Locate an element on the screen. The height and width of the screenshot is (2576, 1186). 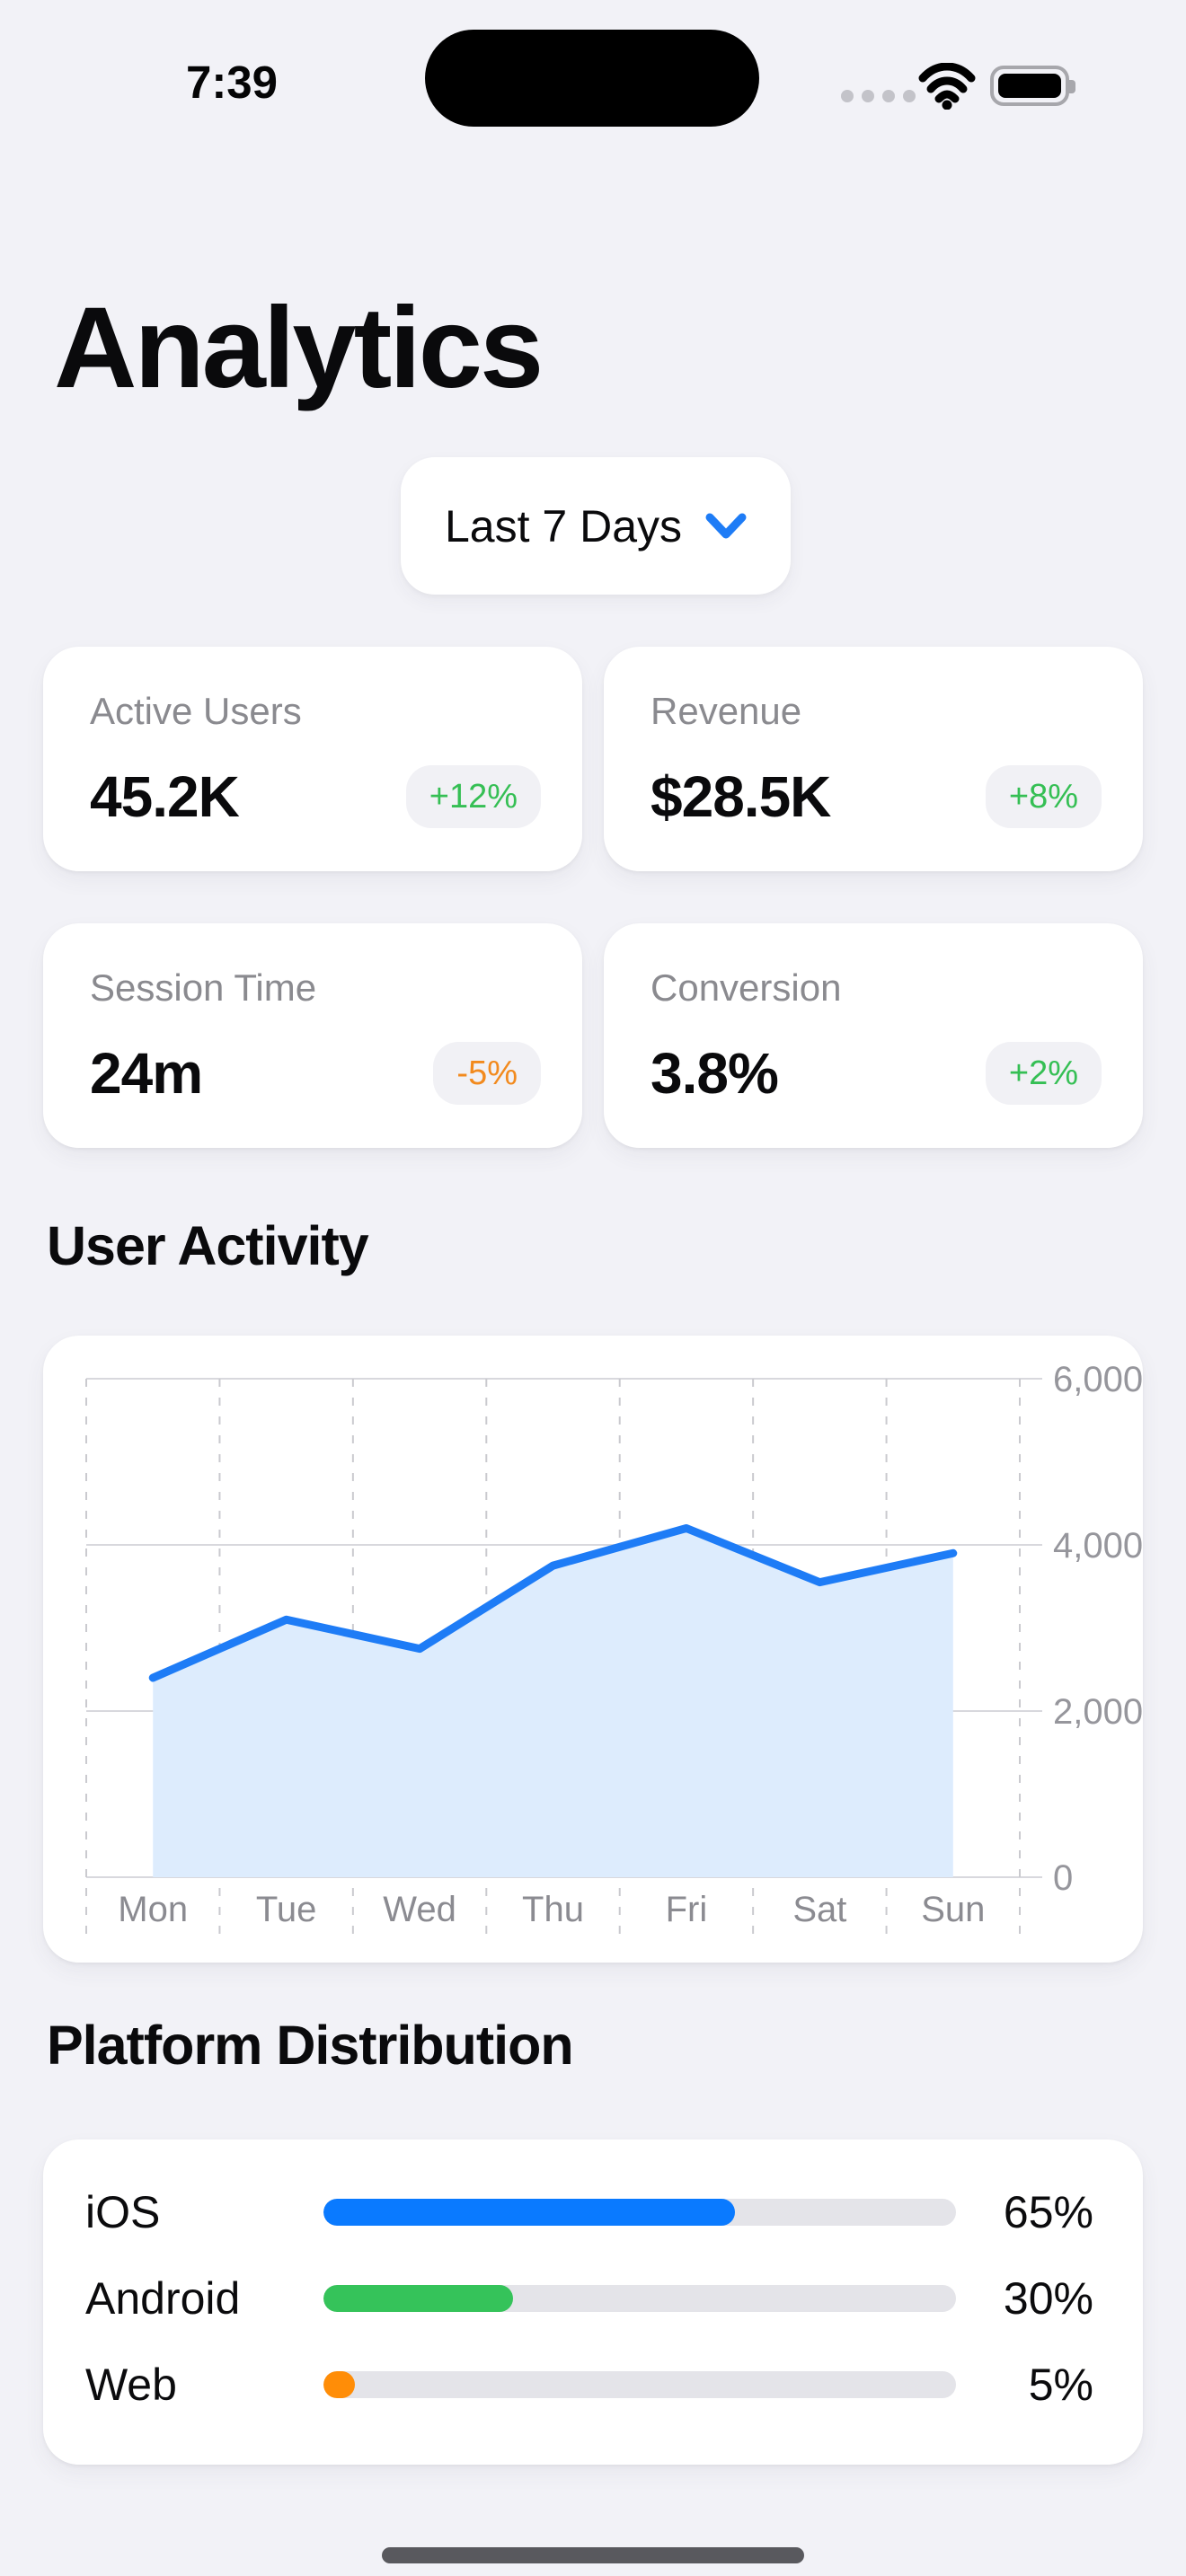
stat-label: Active Users is located at coordinates (196, 711).